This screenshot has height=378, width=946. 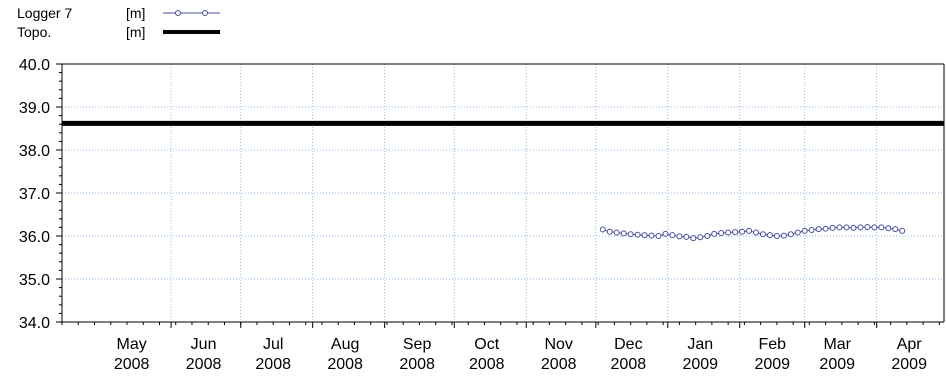 I want to click on y-tick-labels: 34.0 35.0 36.0 37.0 38.0 39.0 40.0, so click(x=34, y=194).